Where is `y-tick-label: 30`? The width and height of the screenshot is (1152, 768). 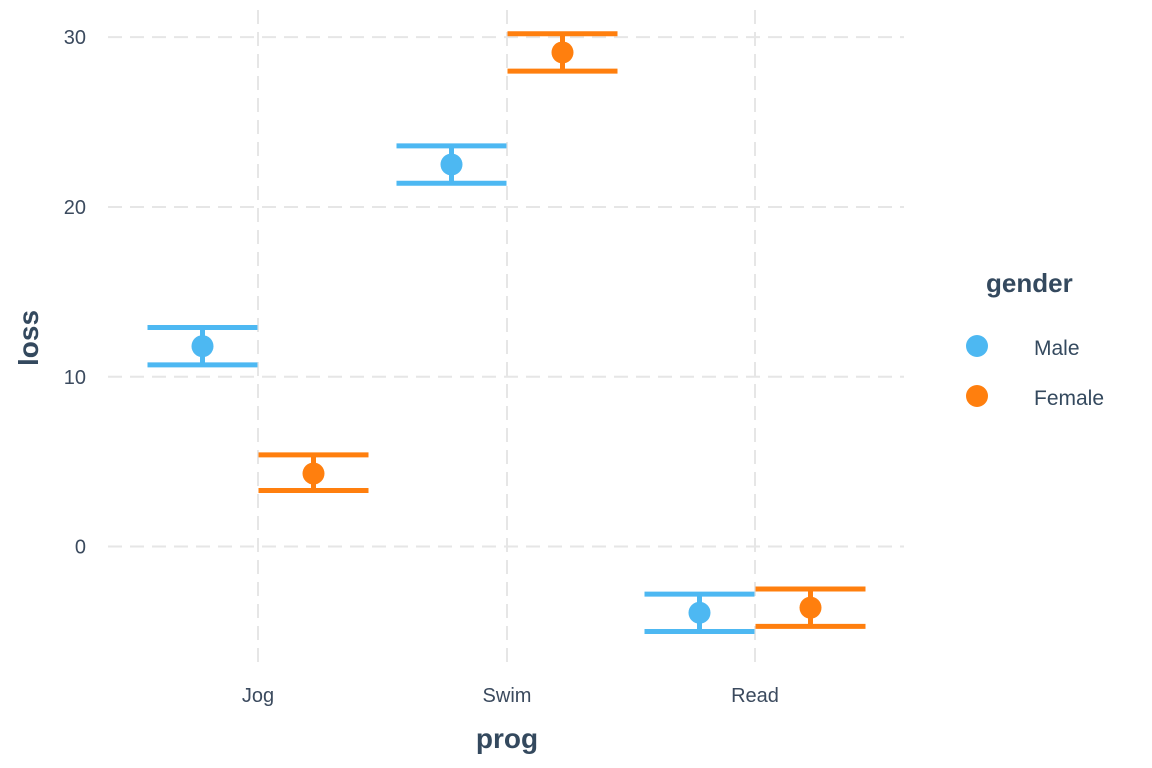
y-tick-label: 30 is located at coordinates (75, 38).